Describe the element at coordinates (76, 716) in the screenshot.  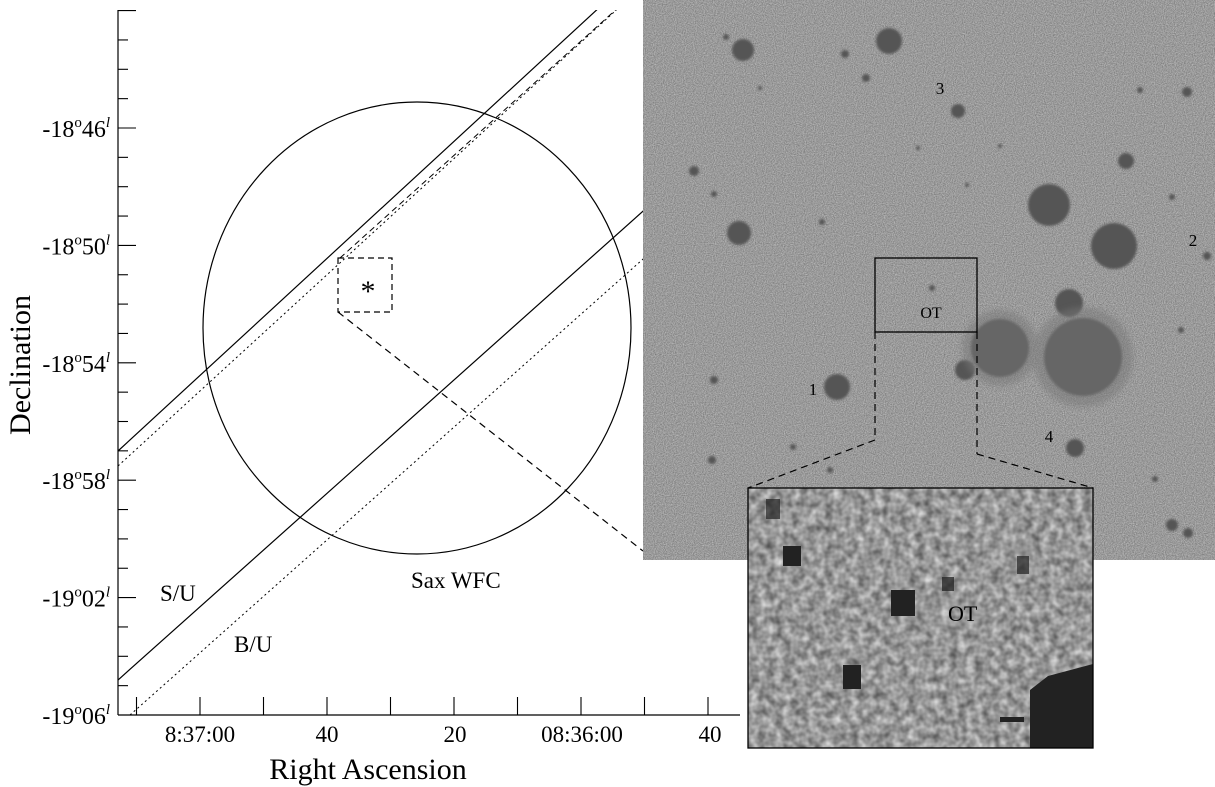
I see `y-tick-label: -19o06l` at that location.